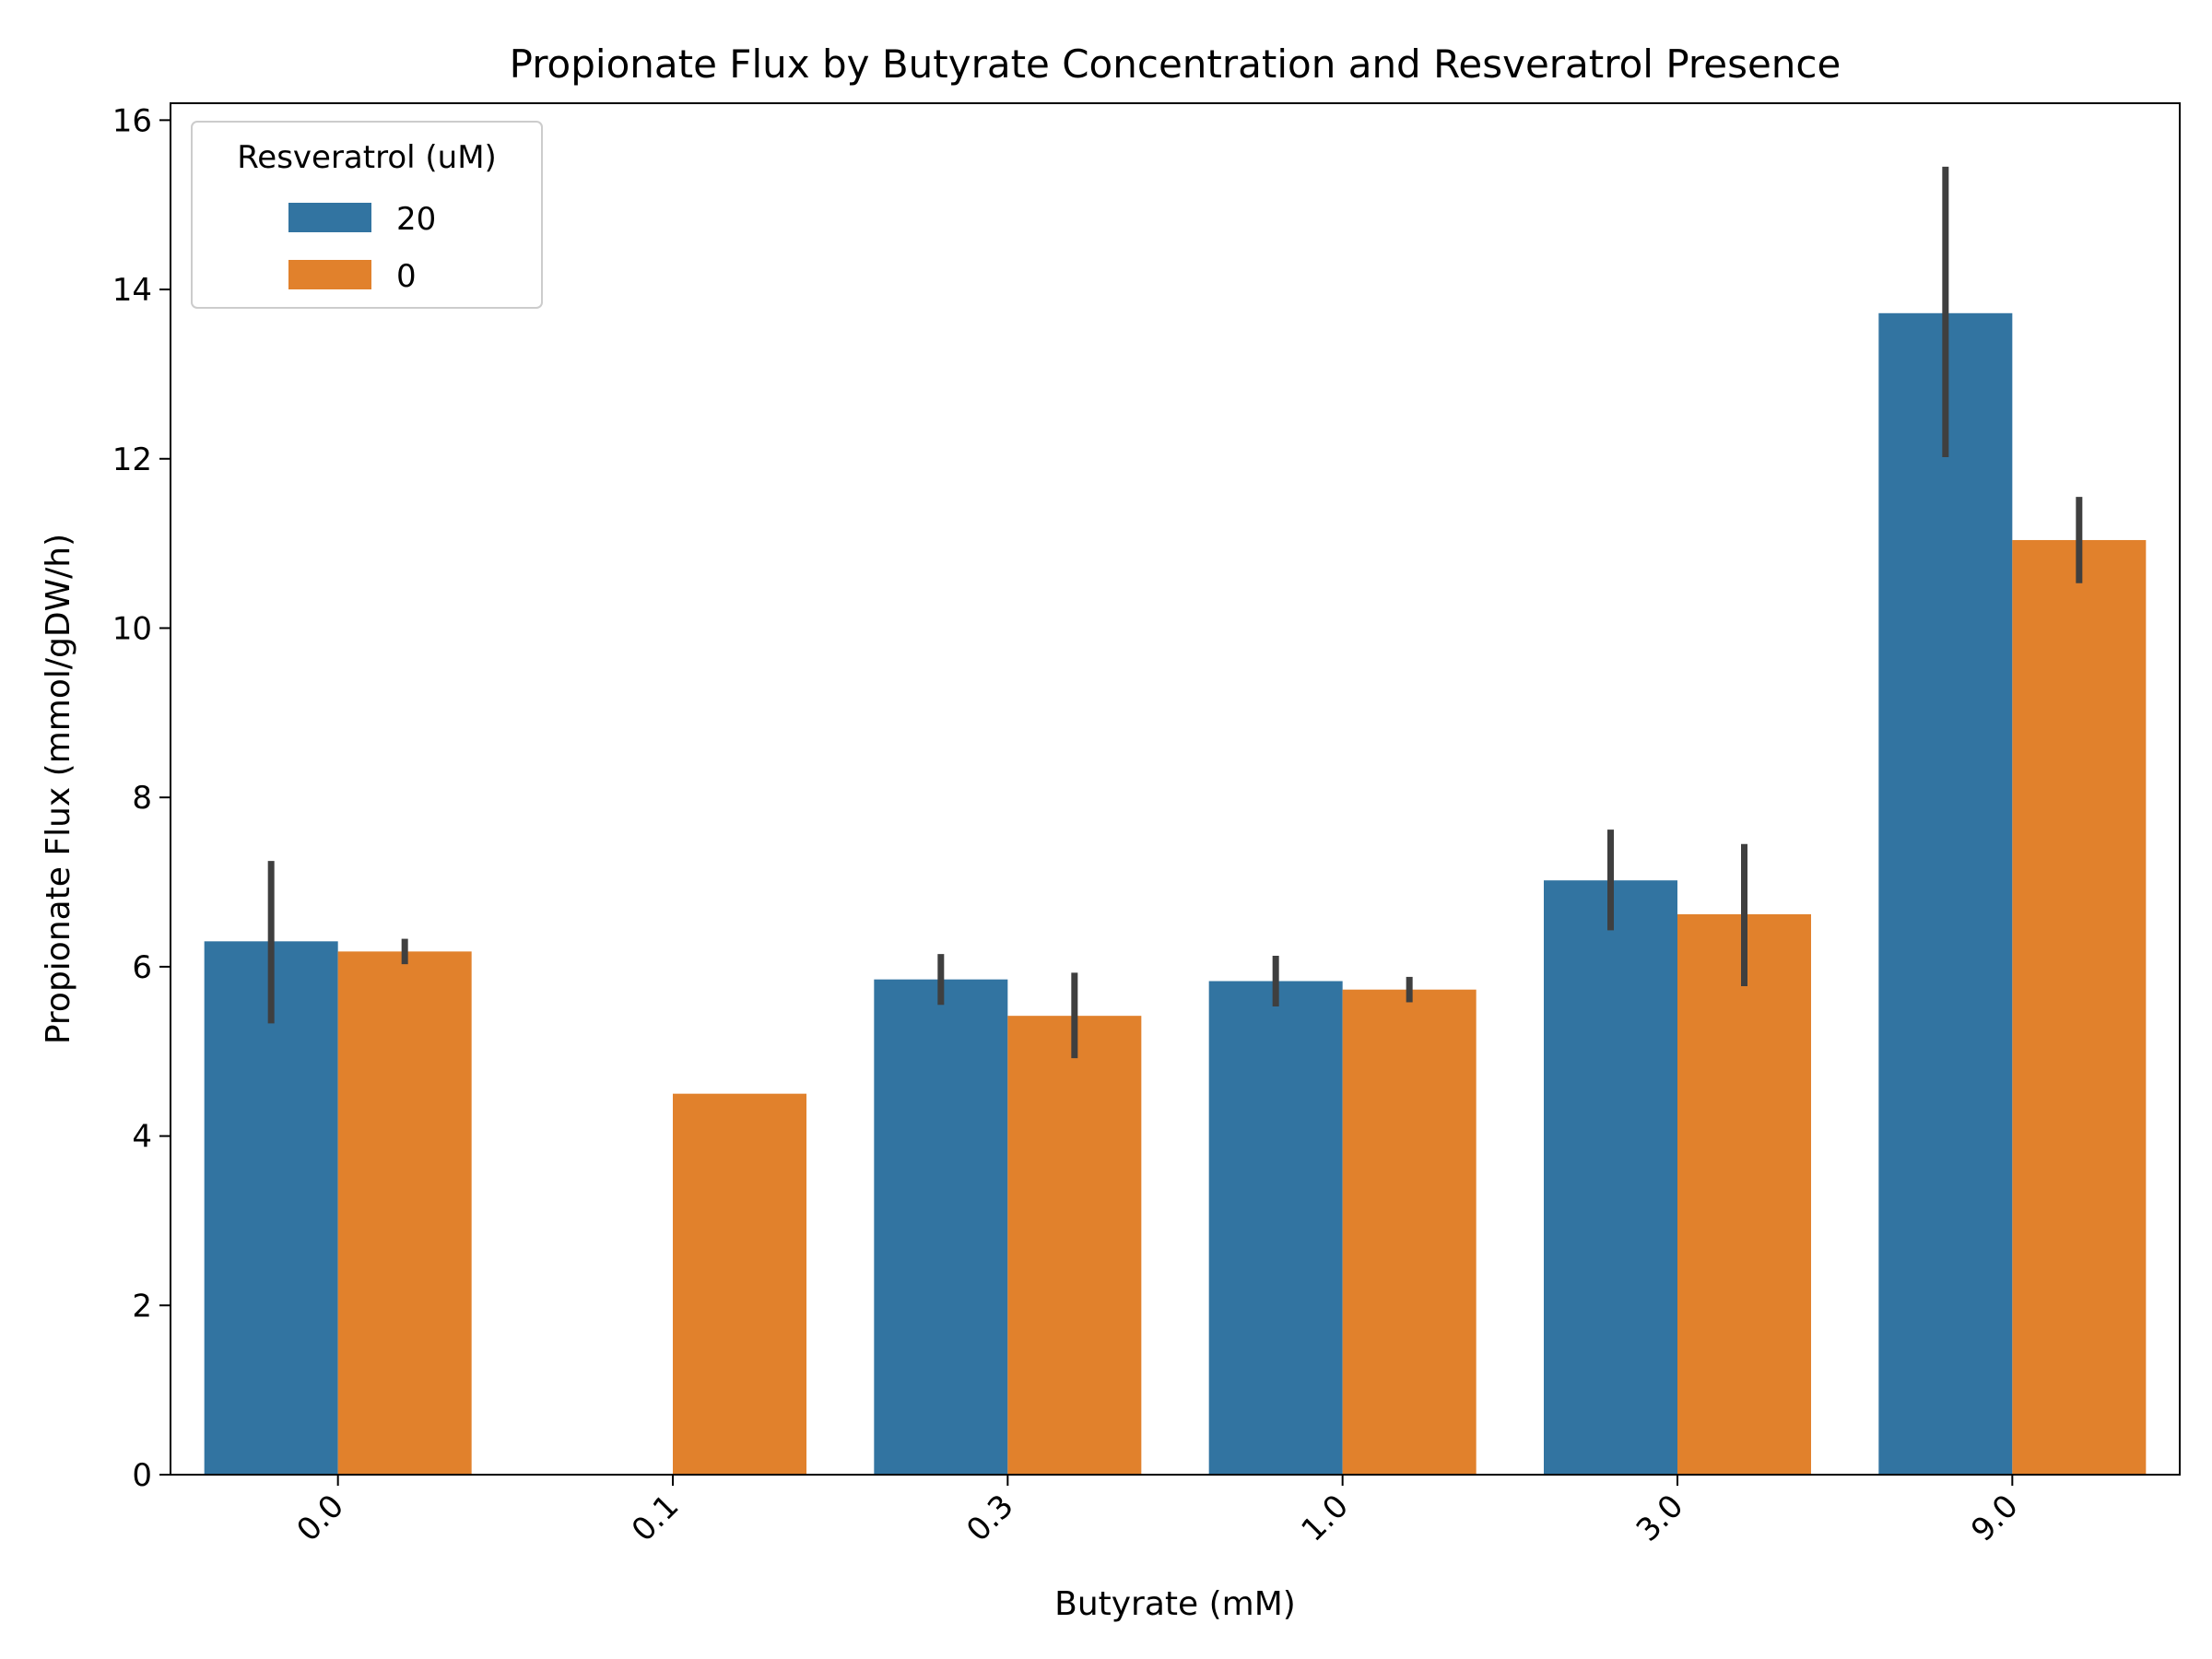  Describe the element at coordinates (941, 1227) in the screenshot. I see `bar-20-0.3` at that location.